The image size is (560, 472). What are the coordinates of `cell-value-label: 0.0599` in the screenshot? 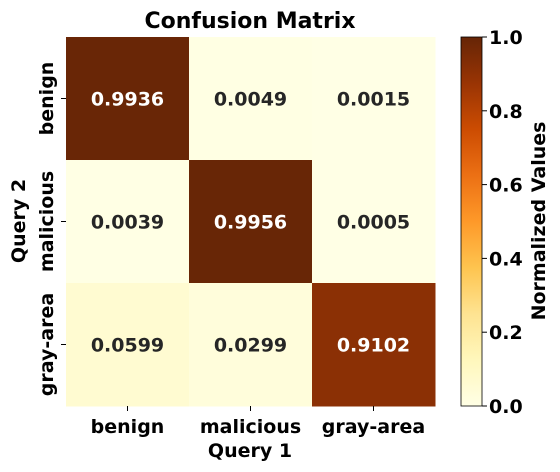 It's located at (127, 346).